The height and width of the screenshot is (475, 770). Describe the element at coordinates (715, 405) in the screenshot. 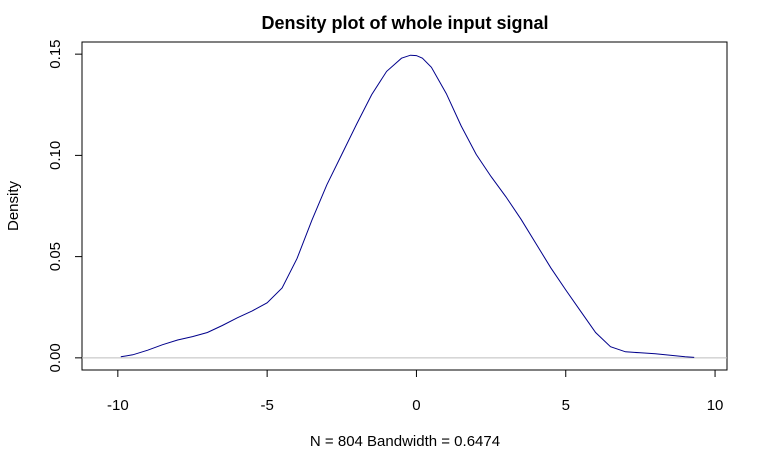

I see `x-tick-label: 10` at that location.